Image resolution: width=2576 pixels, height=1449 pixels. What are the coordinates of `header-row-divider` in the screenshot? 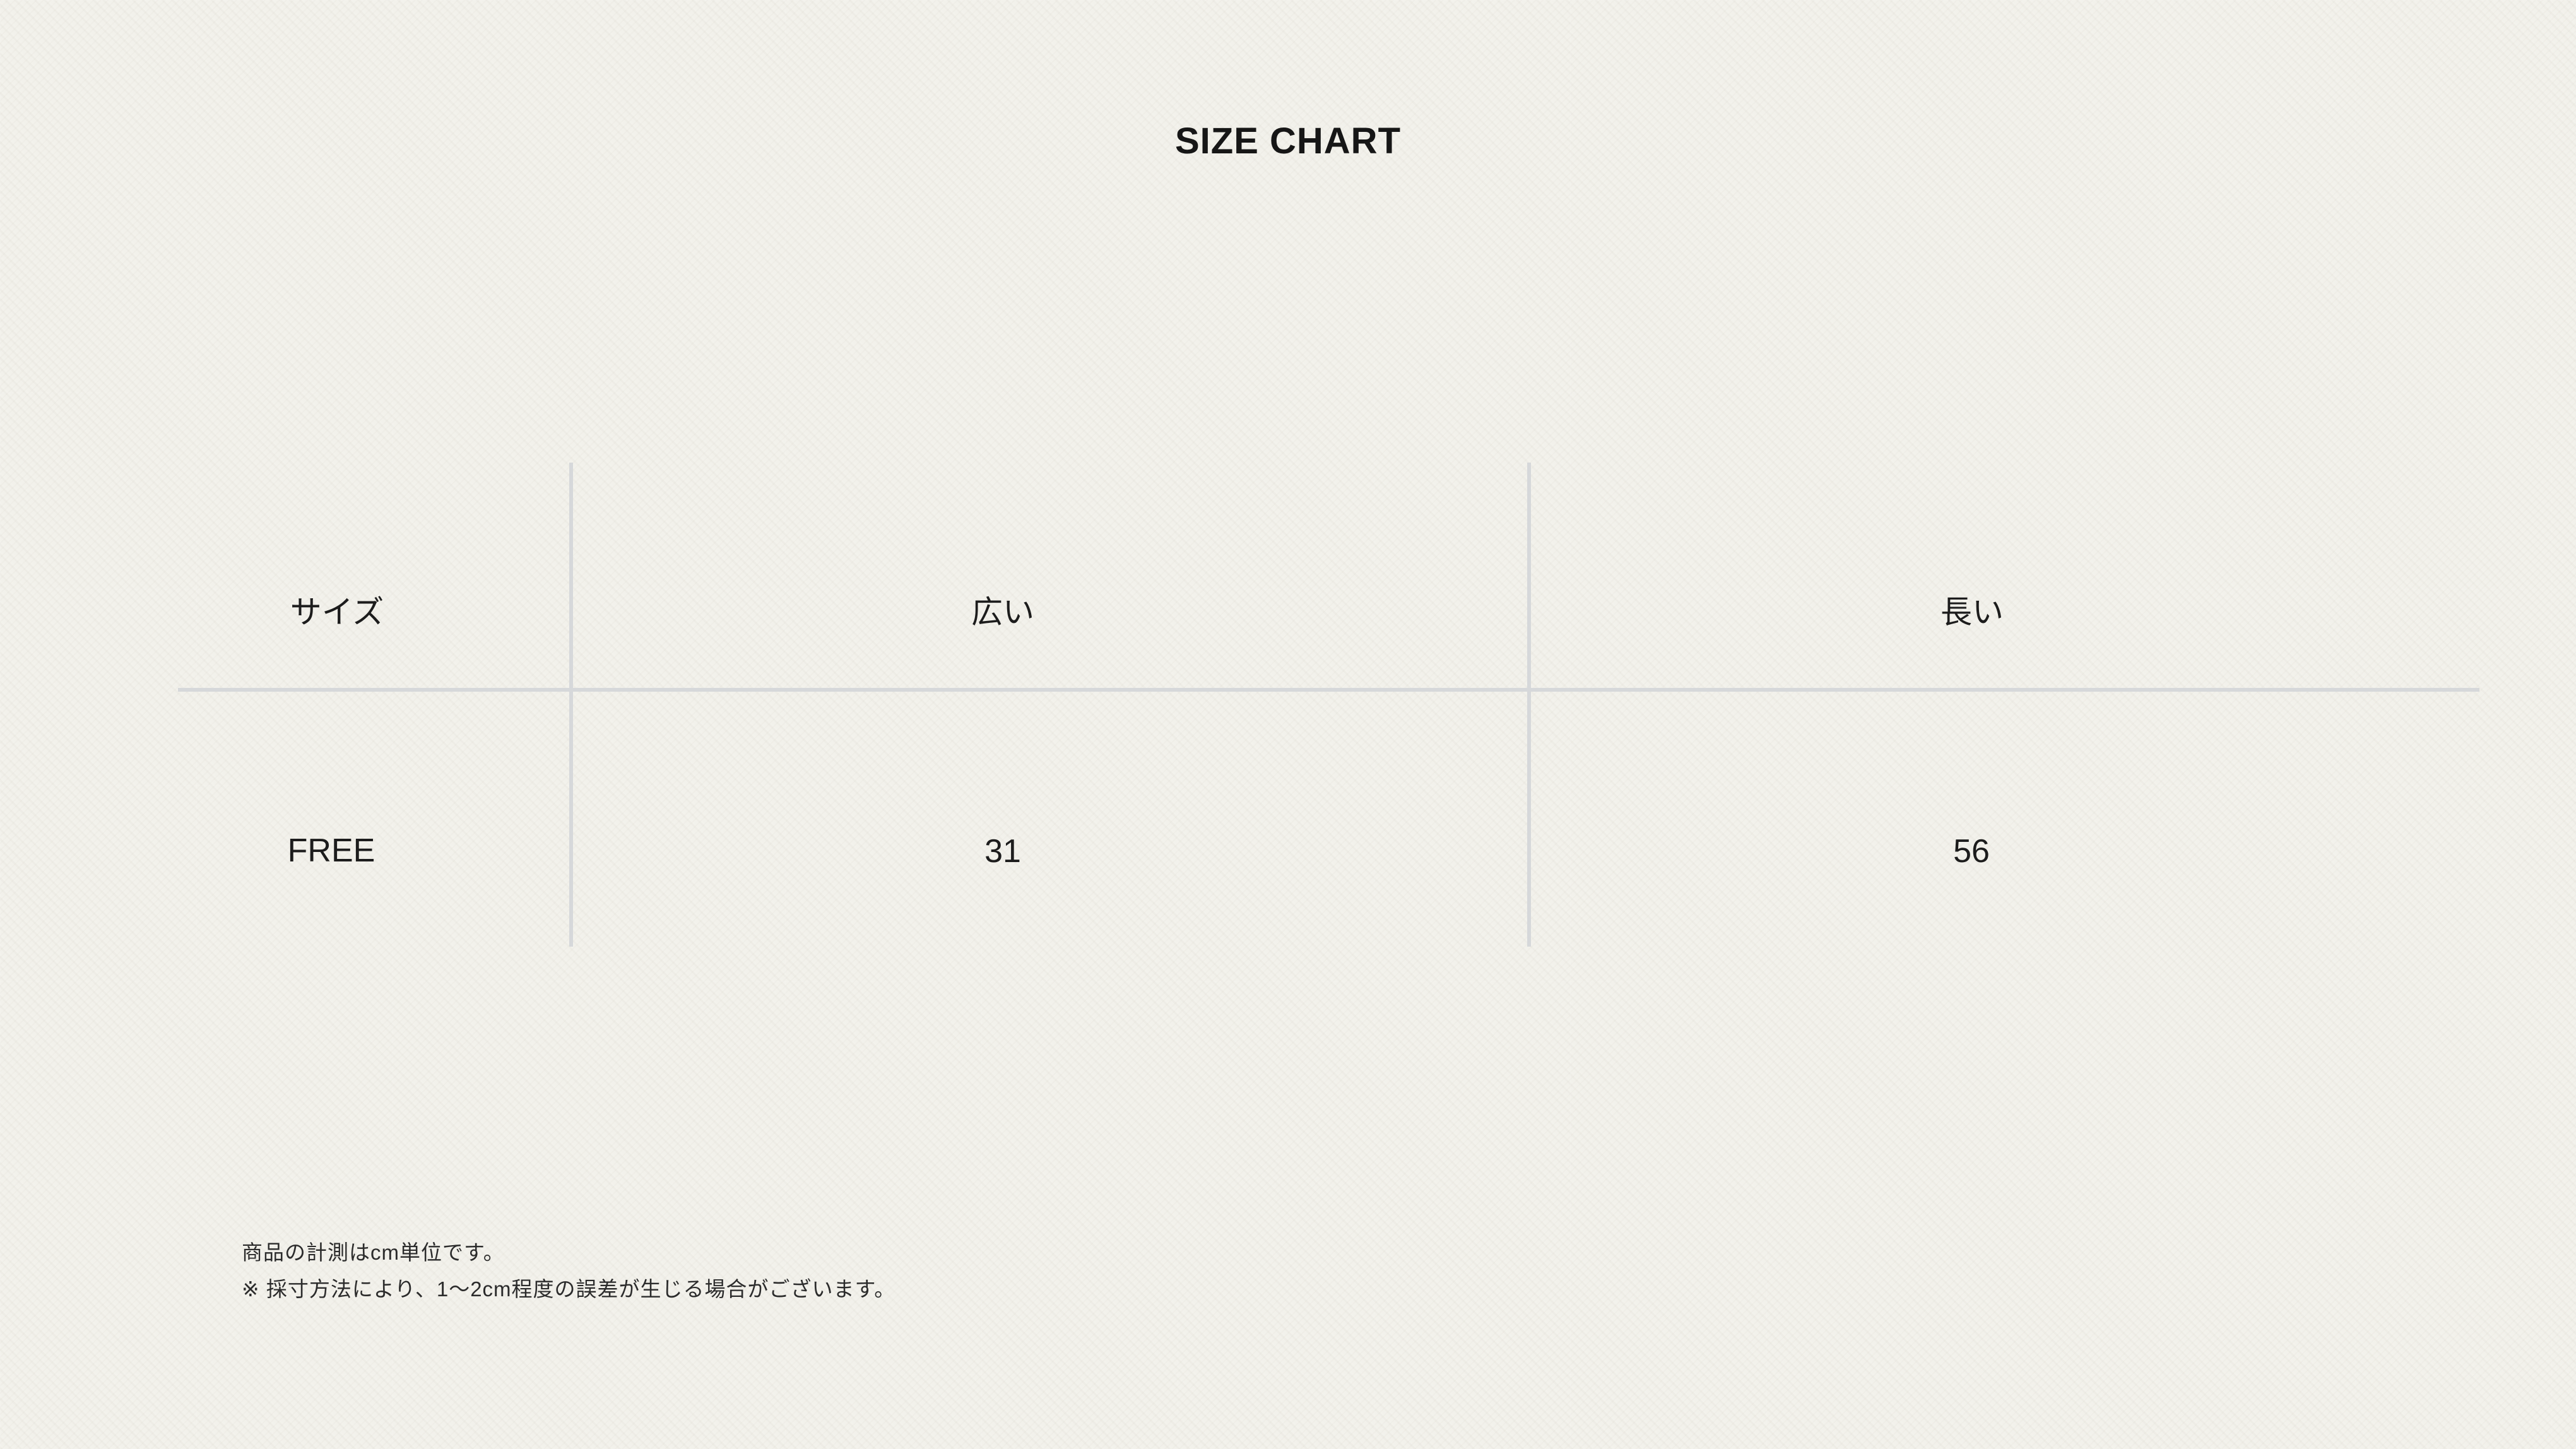 It's located at (1328, 690).